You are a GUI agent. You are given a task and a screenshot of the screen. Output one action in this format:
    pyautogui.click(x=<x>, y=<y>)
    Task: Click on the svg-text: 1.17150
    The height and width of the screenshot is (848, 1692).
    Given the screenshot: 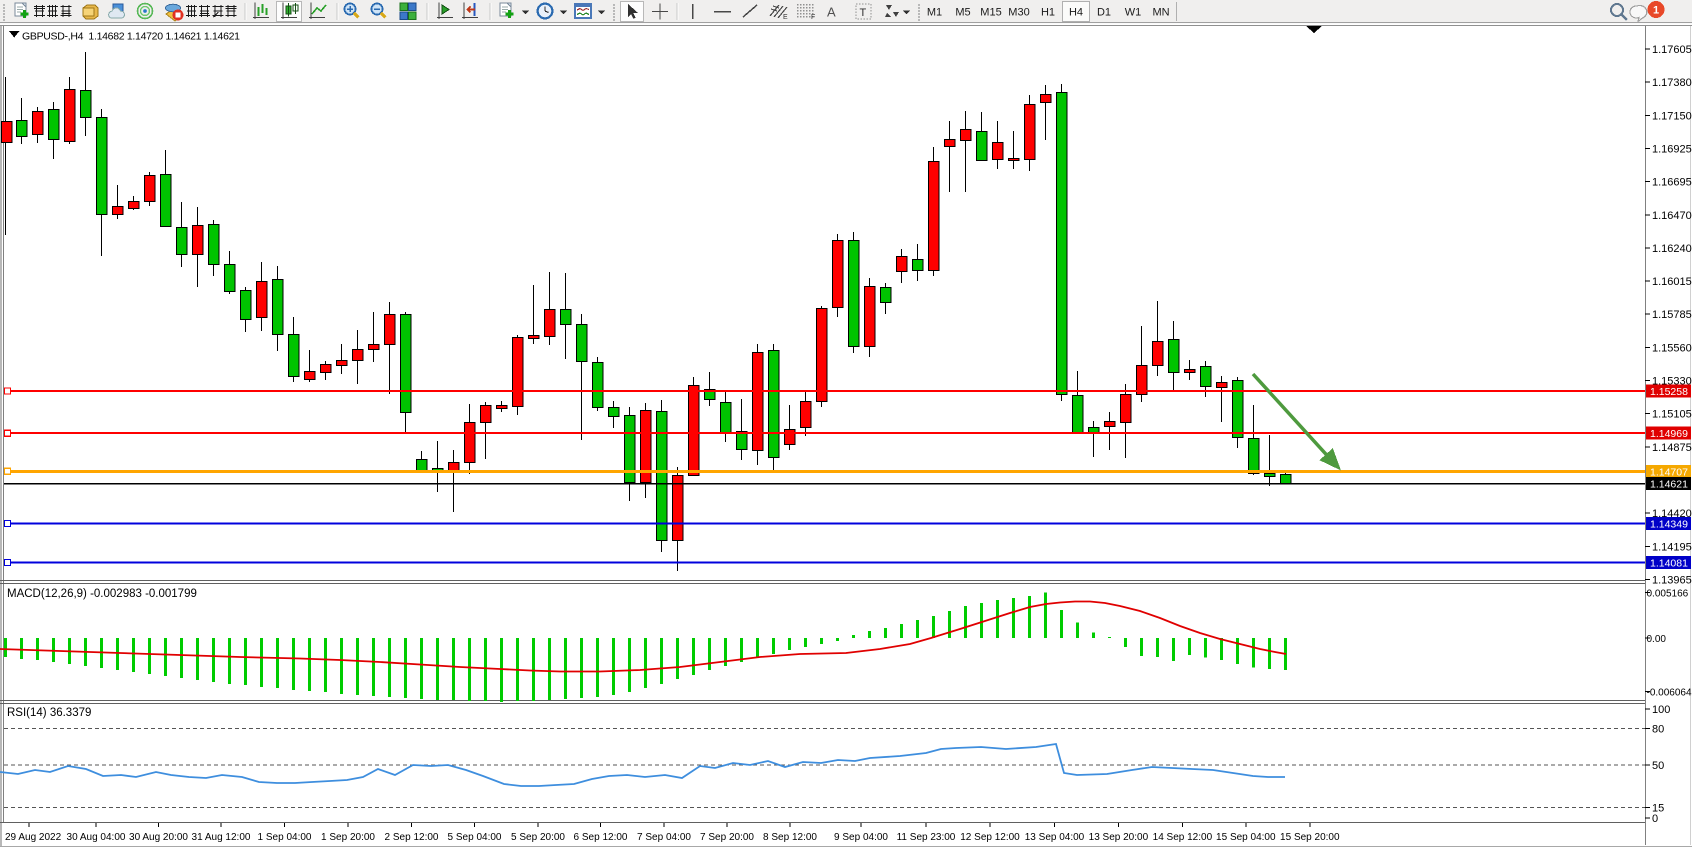 What is the action you would take?
    pyautogui.click(x=1672, y=116)
    